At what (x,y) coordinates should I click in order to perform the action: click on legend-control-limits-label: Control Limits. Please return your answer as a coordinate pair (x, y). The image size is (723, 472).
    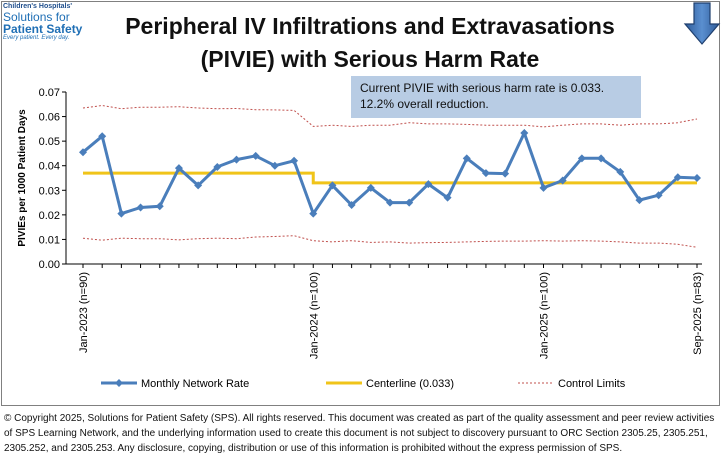
    Looking at the image, I should click on (592, 384).